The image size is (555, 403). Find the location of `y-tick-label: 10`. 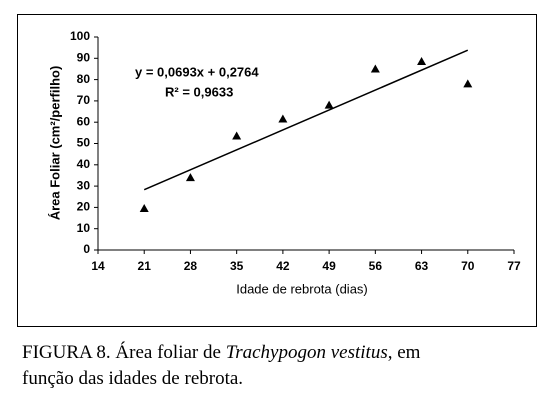

y-tick-label: 10 is located at coordinates (84, 228).